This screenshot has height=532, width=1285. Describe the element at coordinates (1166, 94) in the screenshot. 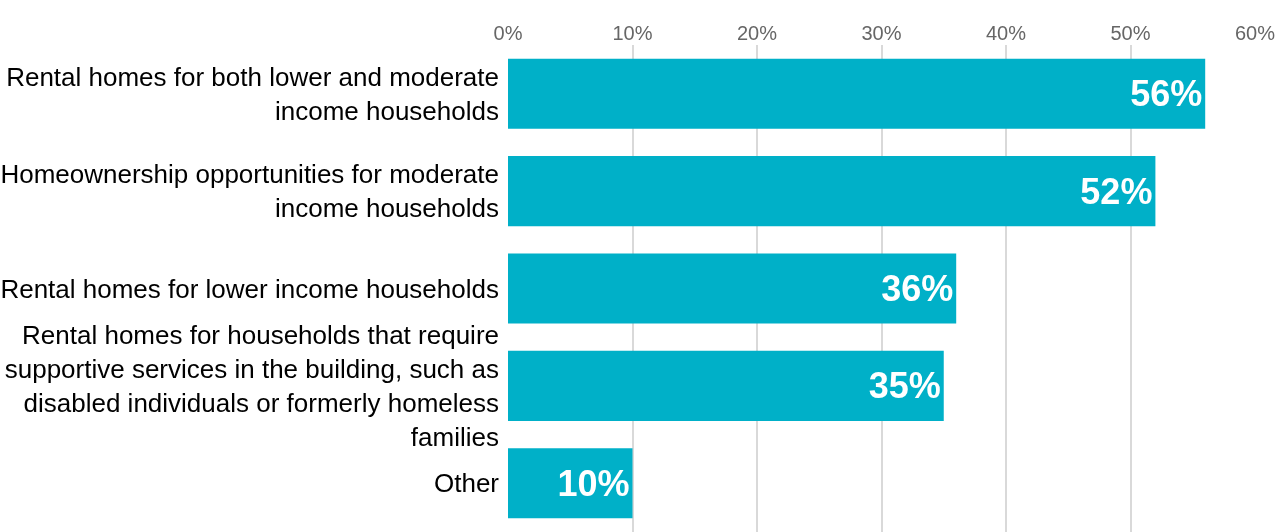

I see `data-label: 56%` at that location.